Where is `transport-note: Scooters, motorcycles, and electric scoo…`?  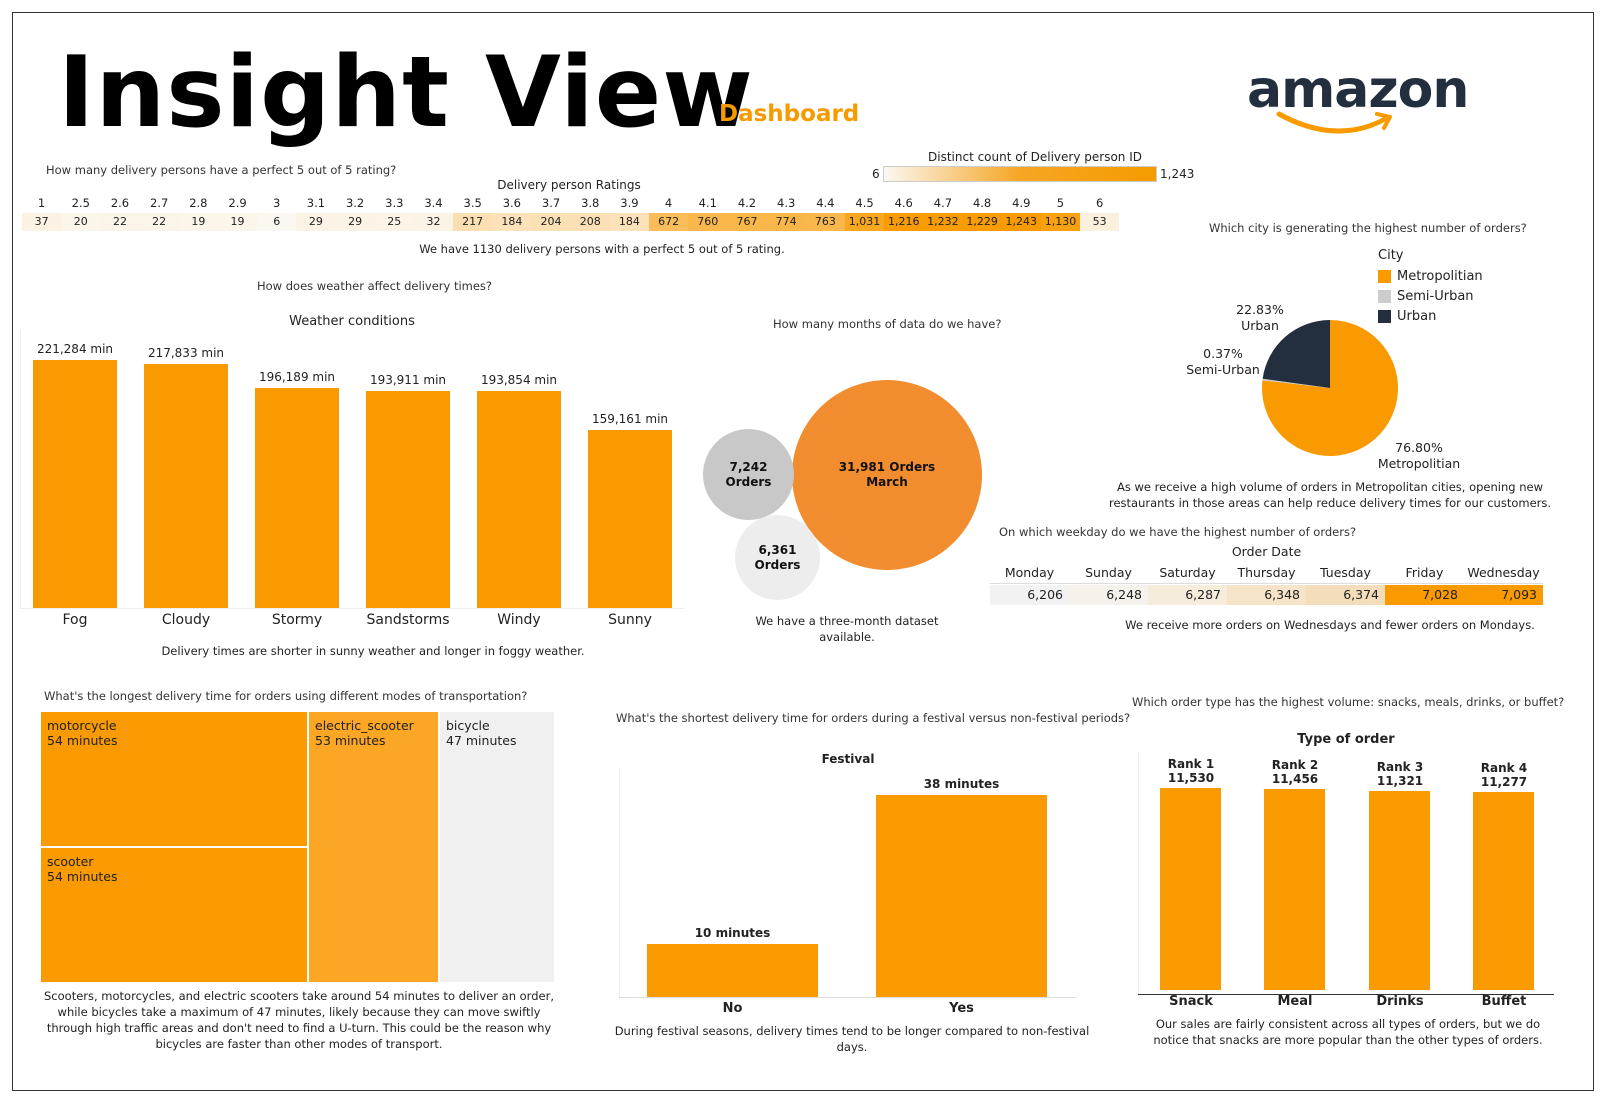
transport-note: Scooters, motorcycles, and electric scoo… is located at coordinates (299, 1020).